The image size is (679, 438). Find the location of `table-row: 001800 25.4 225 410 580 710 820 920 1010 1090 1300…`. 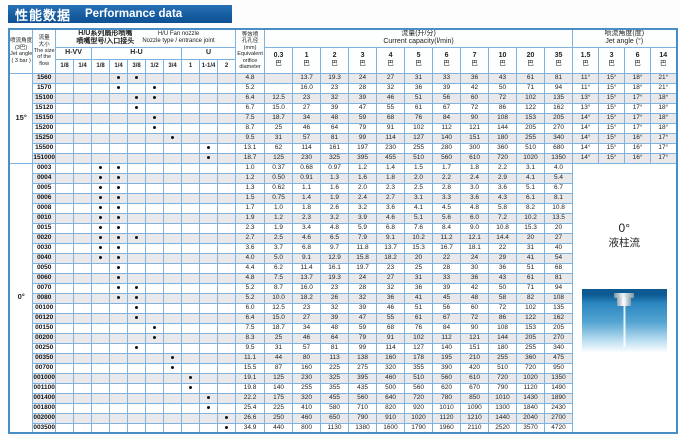

table-row: 001800 25.4 225 410 580 710 820 920 1010 1090 1300… is located at coordinates (343, 408).